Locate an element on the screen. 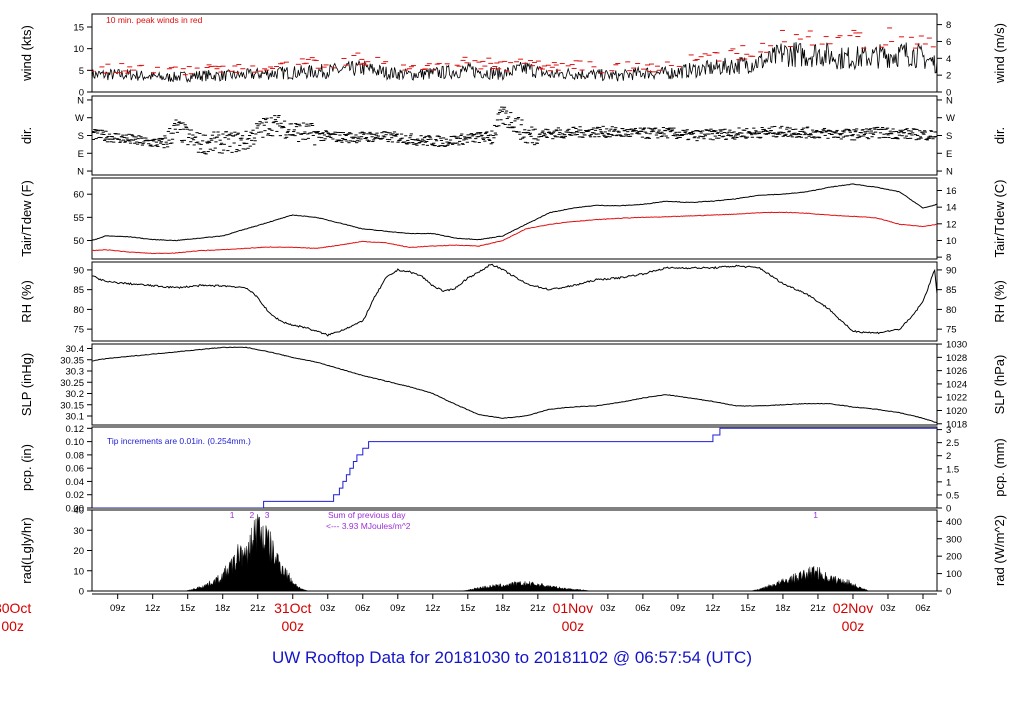  right-tick-label: 1018 is located at coordinates (956, 424).